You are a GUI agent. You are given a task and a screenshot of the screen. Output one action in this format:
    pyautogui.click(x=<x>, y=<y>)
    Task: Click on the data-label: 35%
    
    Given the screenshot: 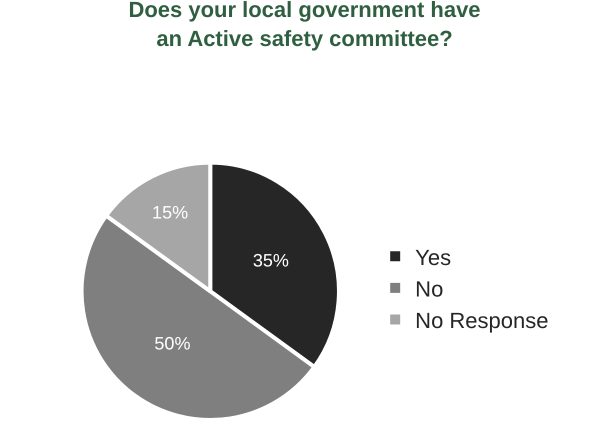 What is the action you would take?
    pyautogui.click(x=270, y=260)
    